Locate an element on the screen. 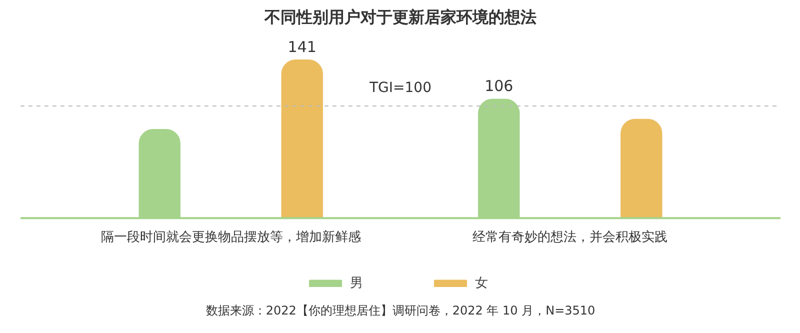 This screenshot has width=800, height=333. chart-title: 不同性别用户对于更新居家环境的想法 is located at coordinates (400, 17).